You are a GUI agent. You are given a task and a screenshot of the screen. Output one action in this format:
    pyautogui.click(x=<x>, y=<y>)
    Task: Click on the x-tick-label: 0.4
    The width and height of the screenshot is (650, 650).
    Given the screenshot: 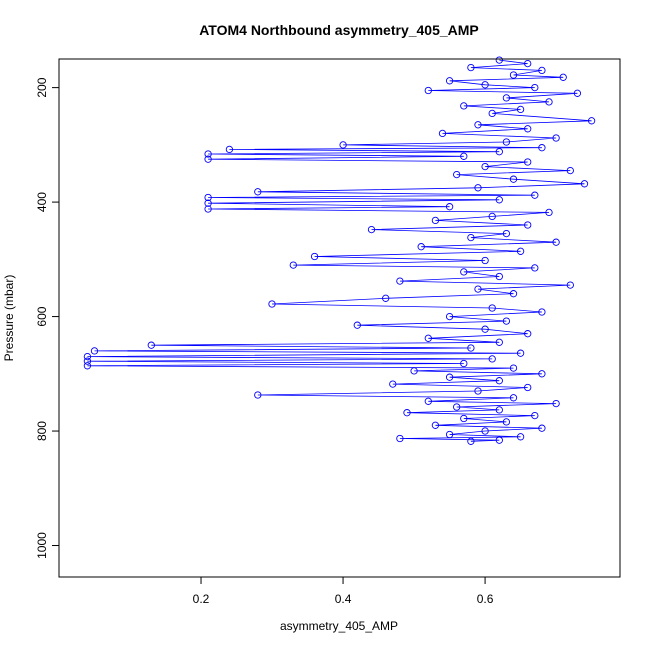 What is the action you would take?
    pyautogui.click(x=343, y=599)
    